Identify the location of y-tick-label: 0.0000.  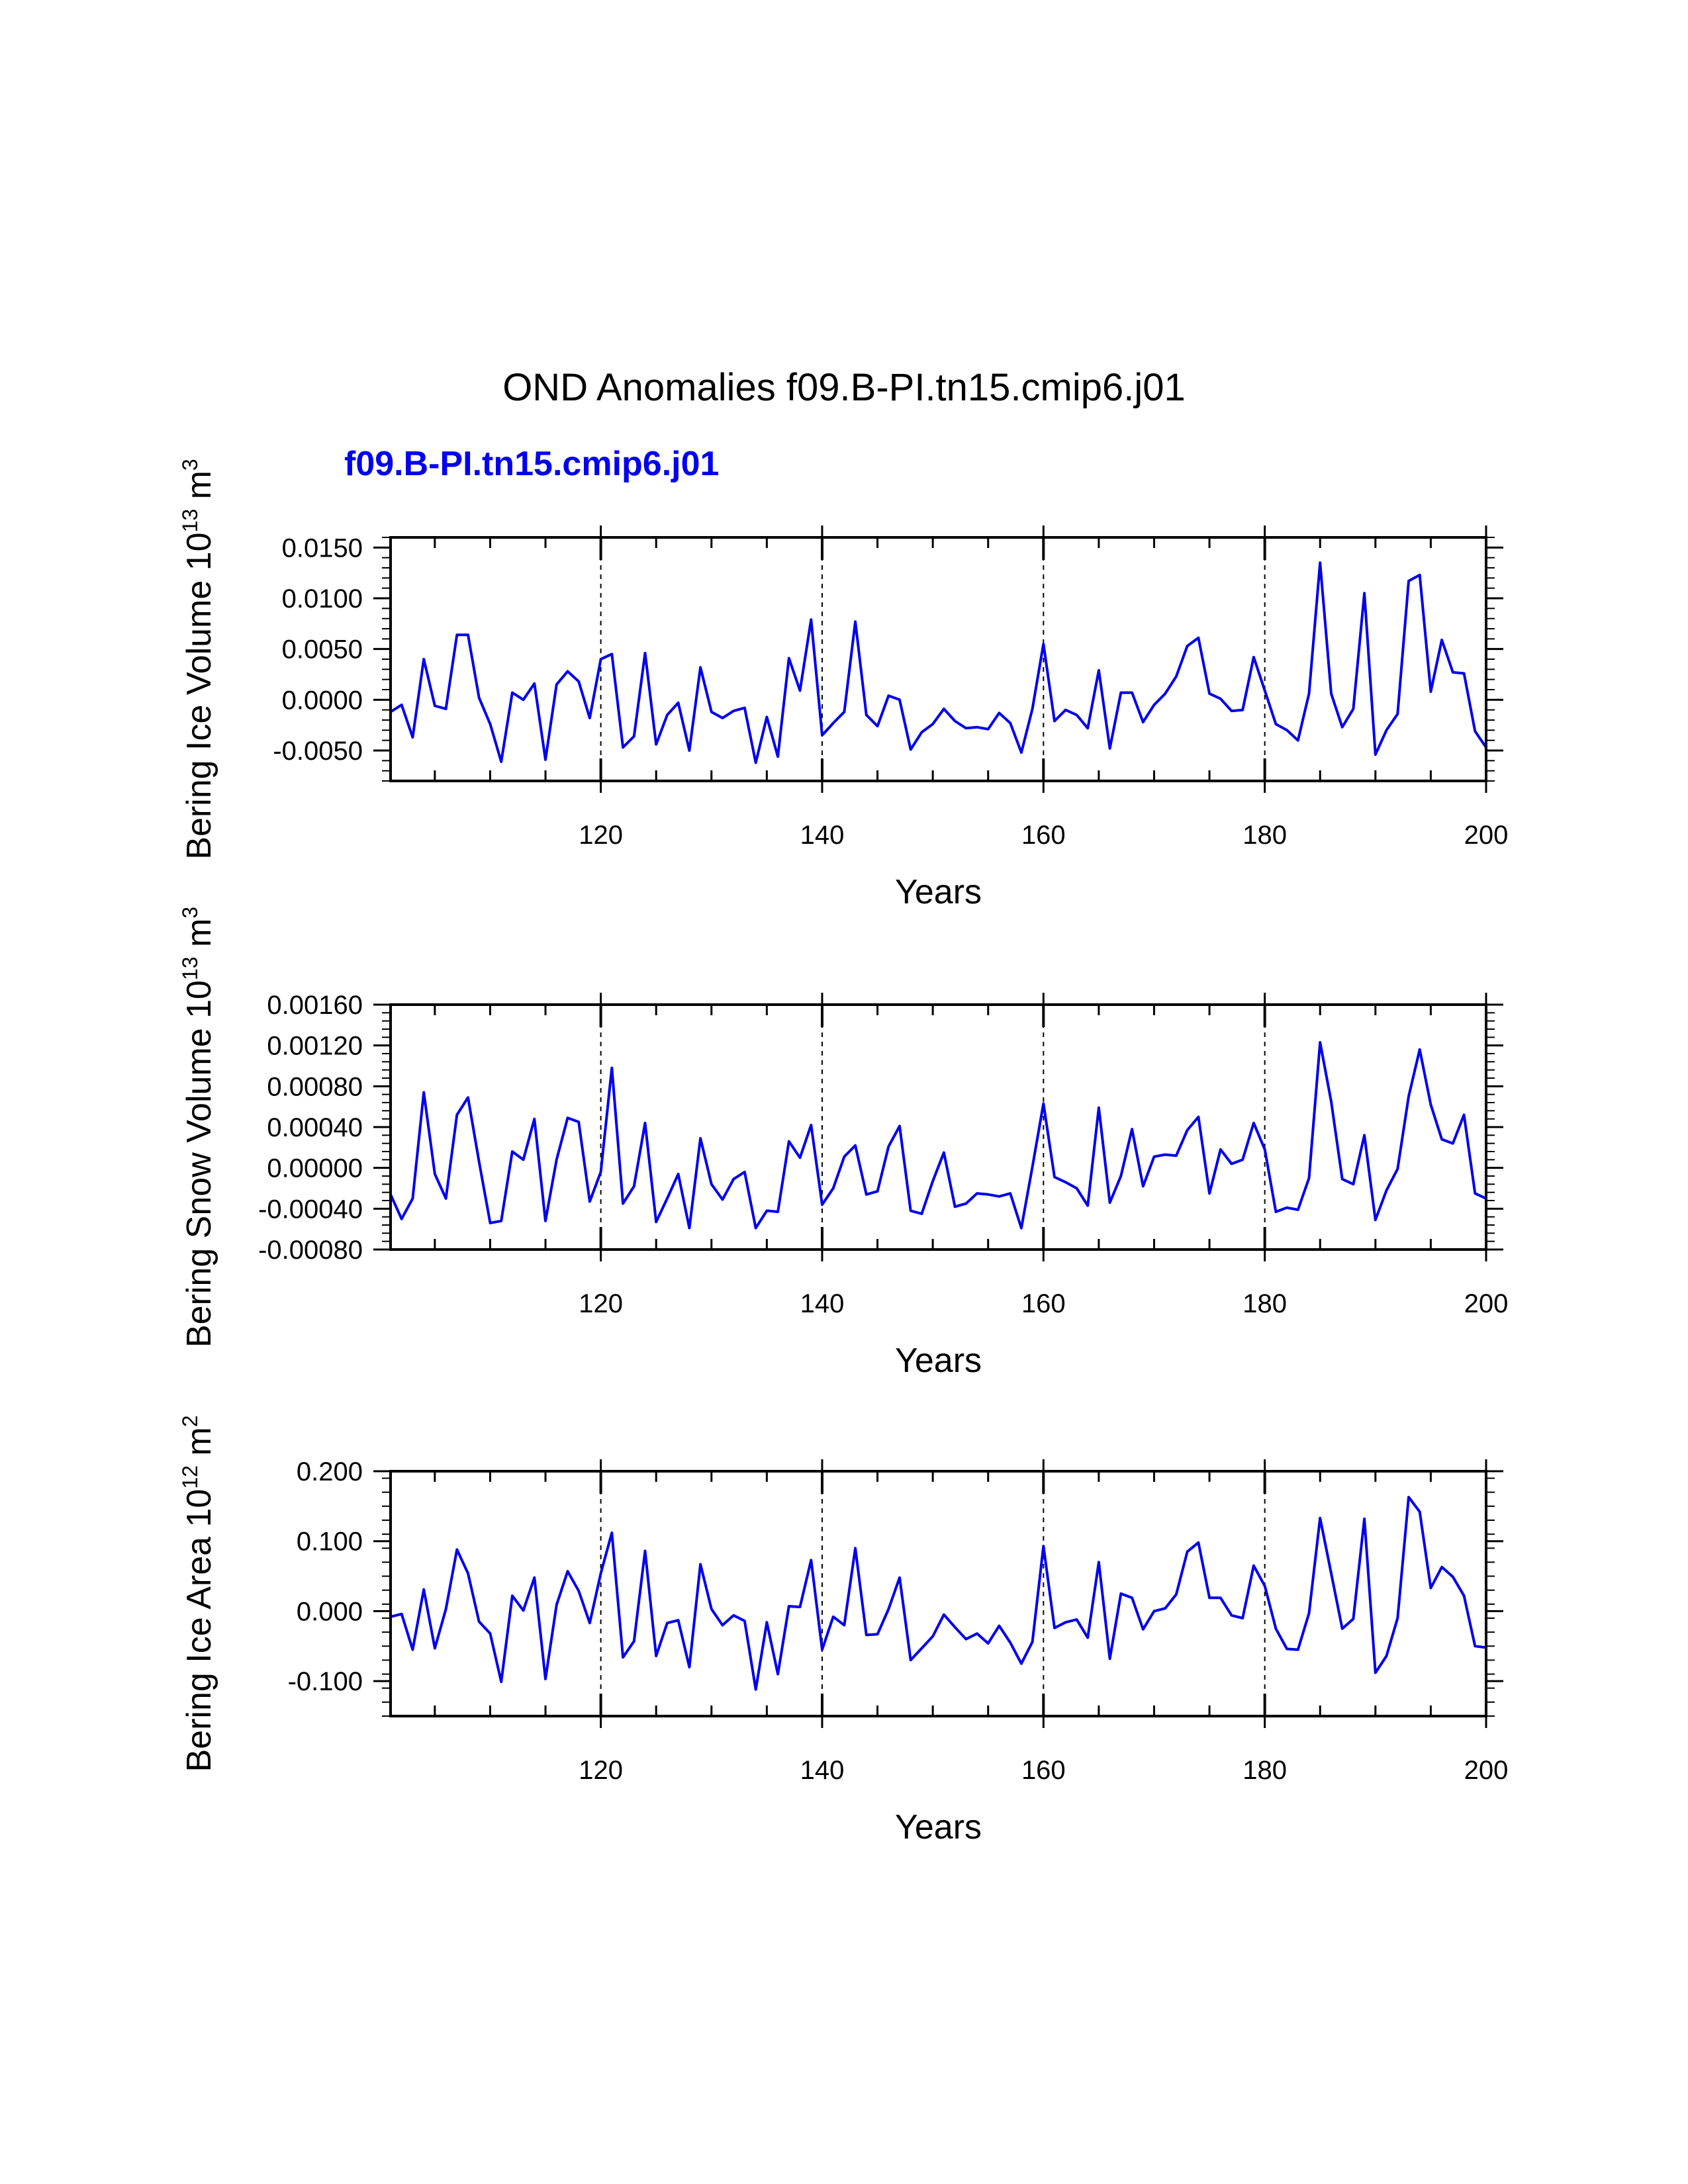
(322, 701).